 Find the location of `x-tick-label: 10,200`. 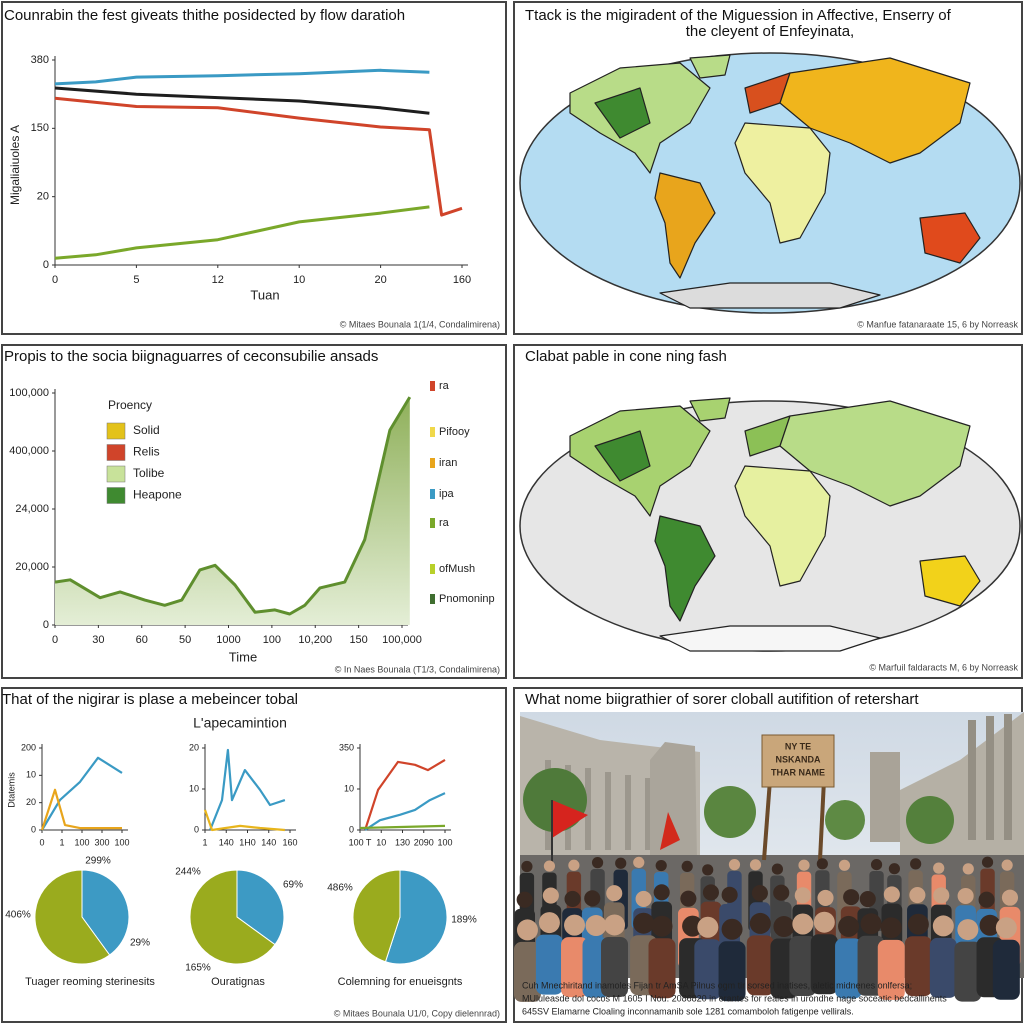

x-tick-label: 10,200 is located at coordinates (315, 640).